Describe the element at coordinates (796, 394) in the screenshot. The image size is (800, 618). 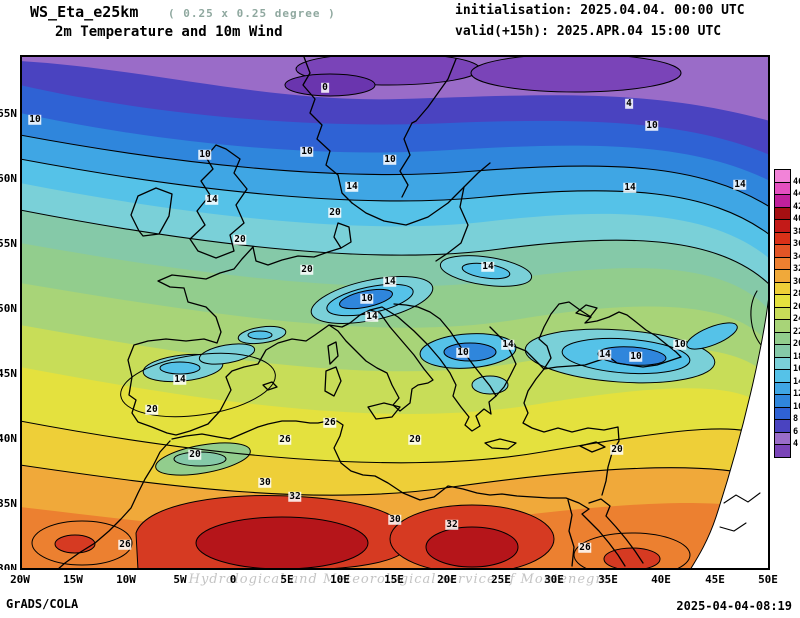
I see `colorbar-value-12: 12` at that location.